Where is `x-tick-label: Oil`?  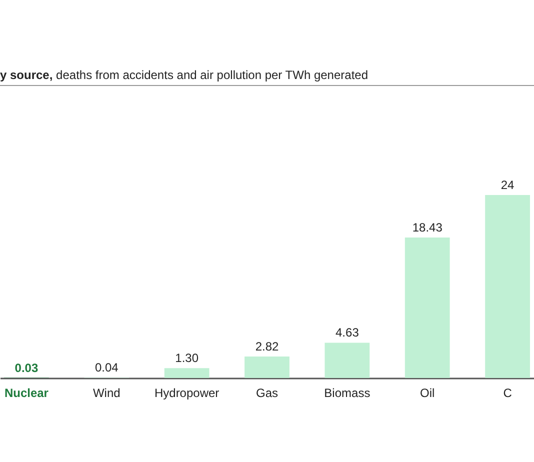 x-tick-label: Oil is located at coordinates (427, 393).